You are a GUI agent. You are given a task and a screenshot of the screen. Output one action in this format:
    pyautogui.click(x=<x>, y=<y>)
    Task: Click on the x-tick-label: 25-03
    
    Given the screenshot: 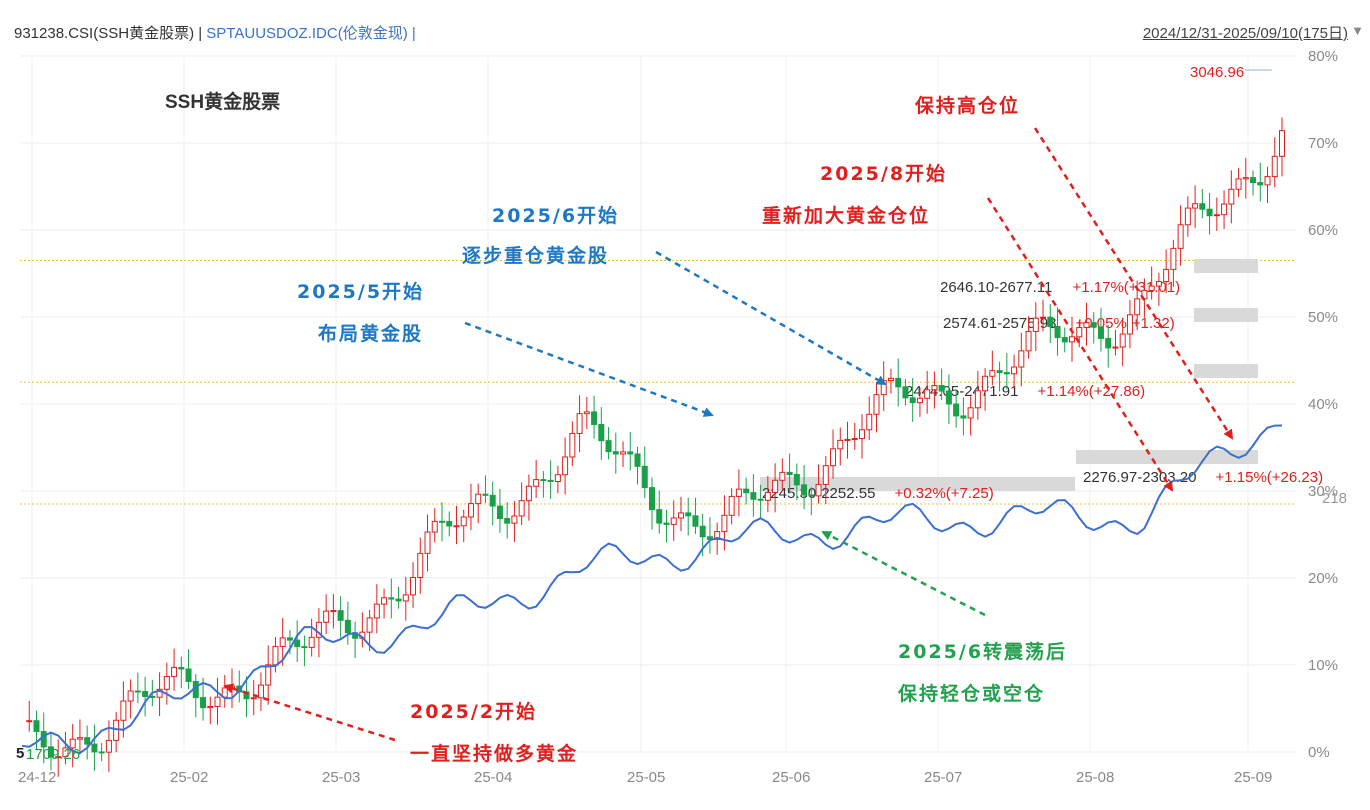 What is the action you would take?
    pyautogui.click(x=341, y=777)
    